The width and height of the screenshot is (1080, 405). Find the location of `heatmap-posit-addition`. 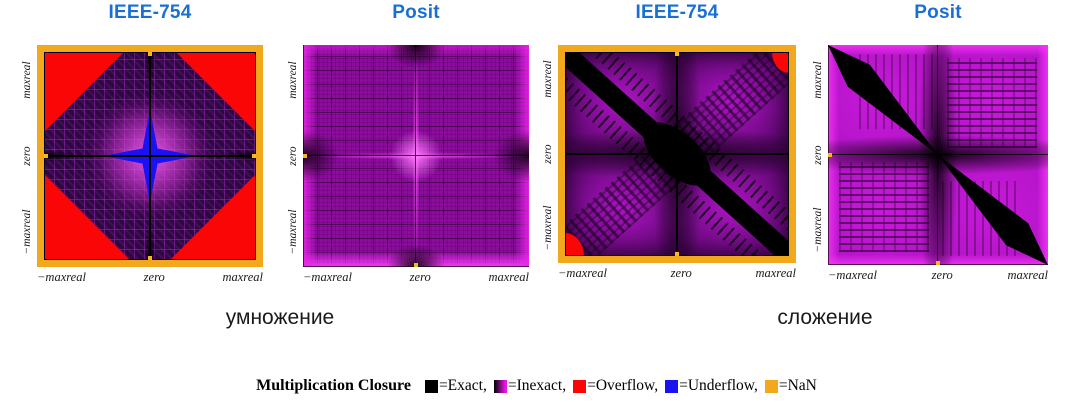

heatmap-posit-addition is located at coordinates (938, 155).